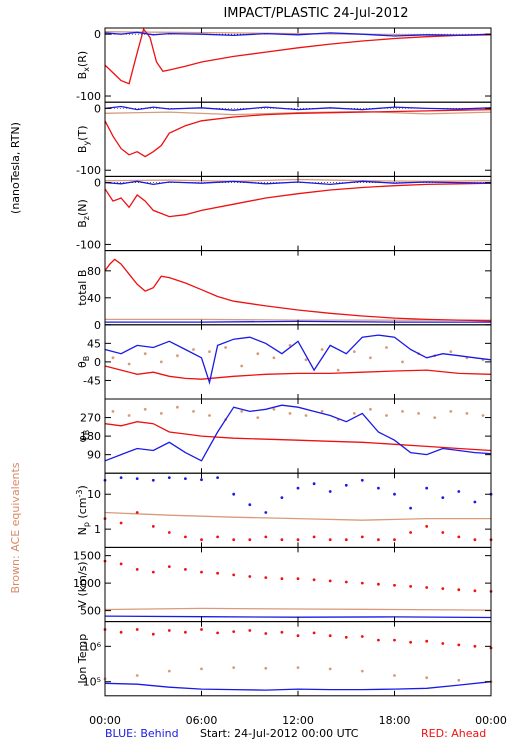  What do you see at coordinates (97, 362) in the screenshot?
I see `y-tick-label-theta: 0` at bounding box center [97, 362].